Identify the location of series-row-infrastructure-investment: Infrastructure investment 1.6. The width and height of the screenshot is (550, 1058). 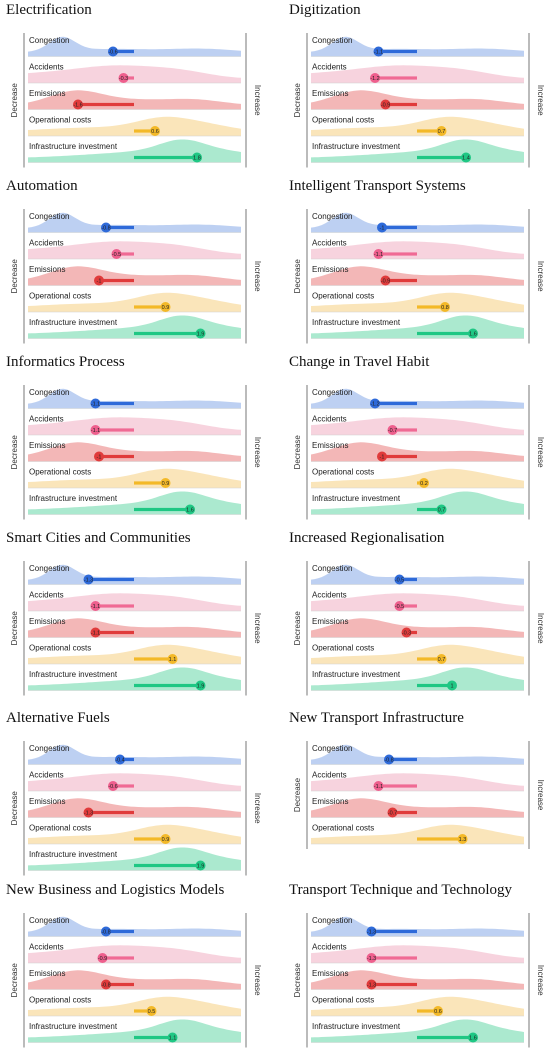
(134, 503).